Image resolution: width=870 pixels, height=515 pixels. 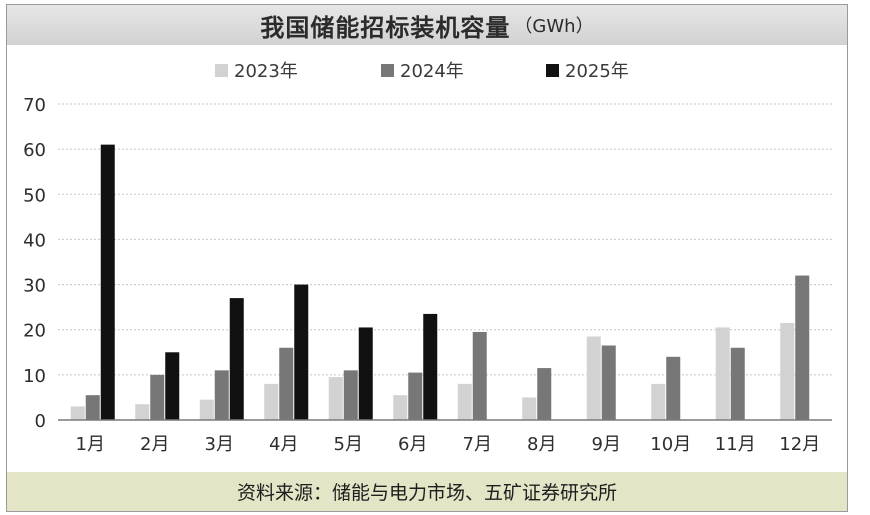 What do you see at coordinates (670, 444) in the screenshot?
I see `x-tick-label: 10月` at bounding box center [670, 444].